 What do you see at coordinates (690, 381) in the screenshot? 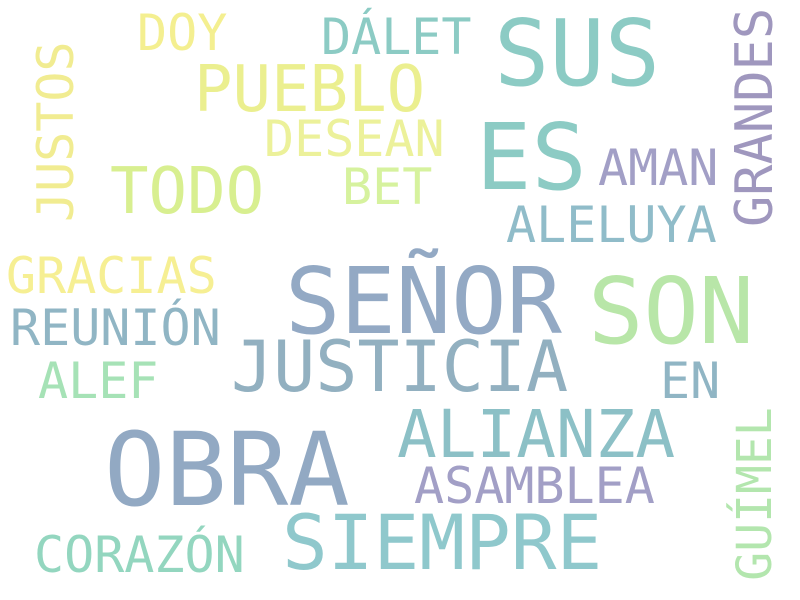
I see `word-en: EN` at bounding box center [690, 381].